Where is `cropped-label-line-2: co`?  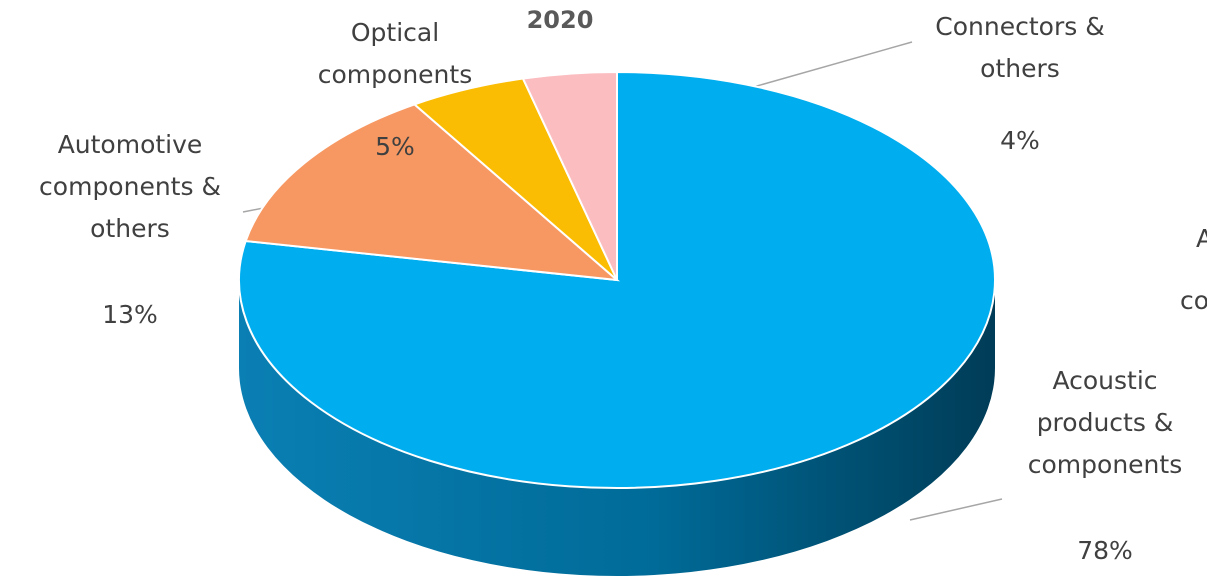
cropped-label-line-2: co is located at coordinates (1193, 300).